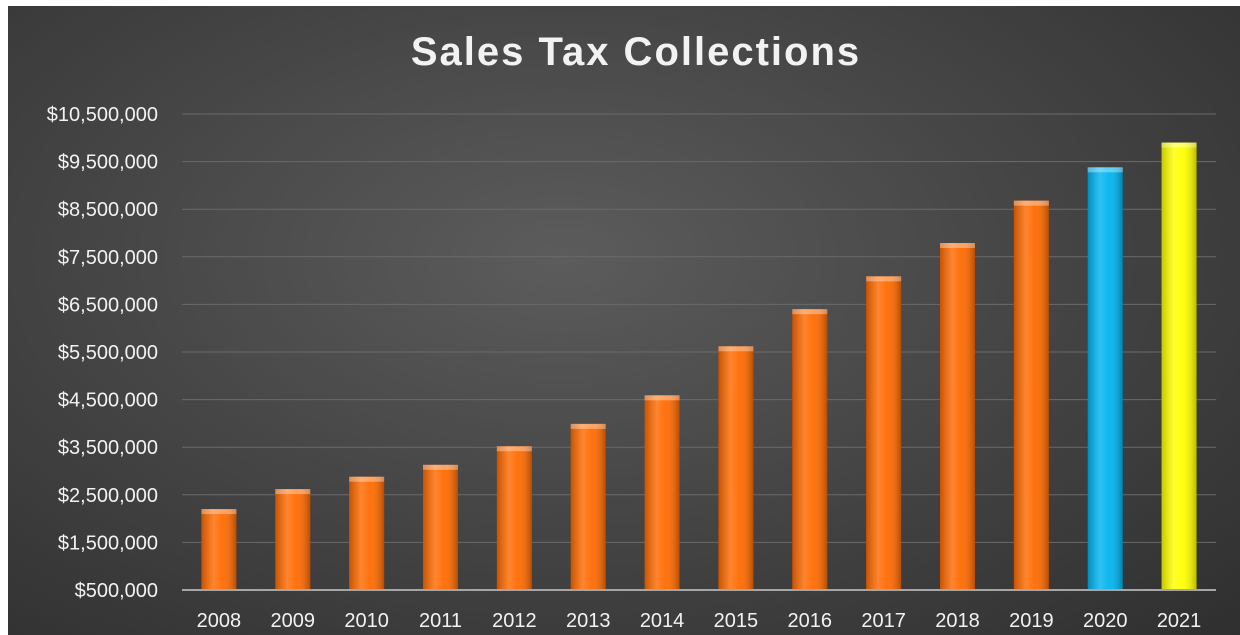 This screenshot has width=1240, height=635. What do you see at coordinates (108, 305) in the screenshot?
I see `y-tick-label: $6,500,000` at bounding box center [108, 305].